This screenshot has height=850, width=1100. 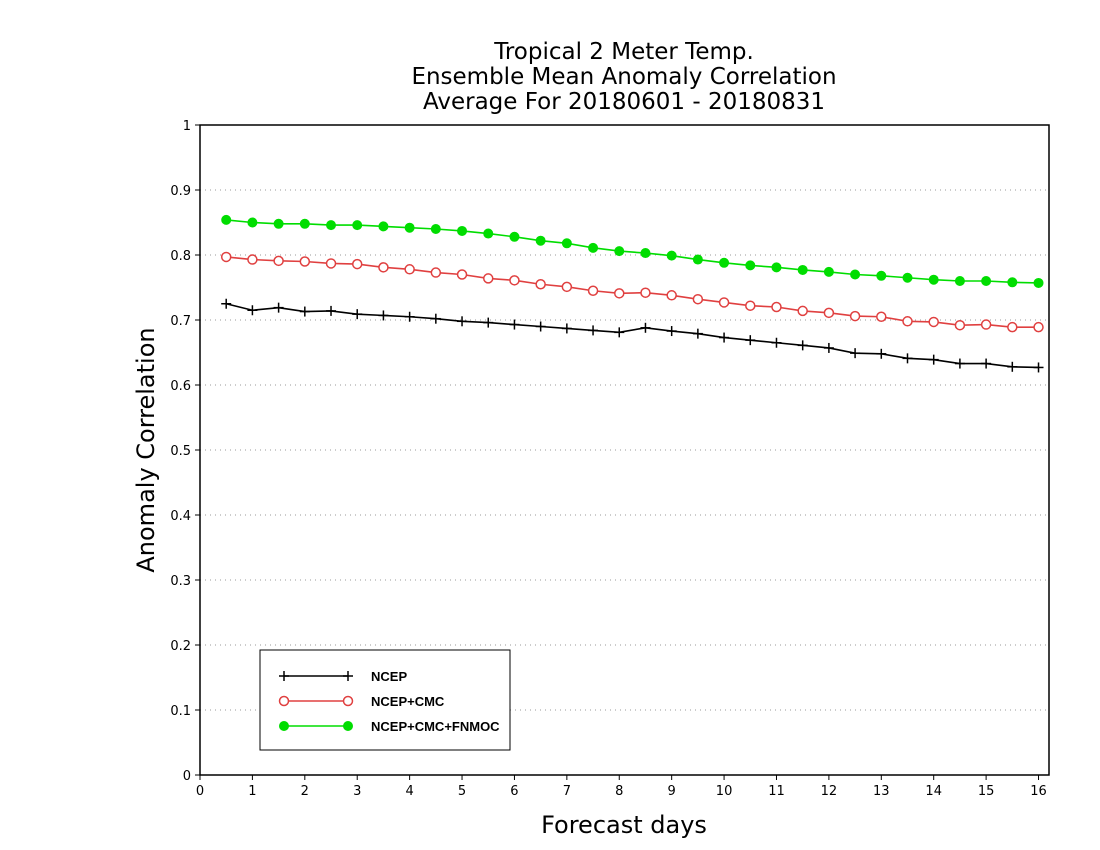 I want to click on series-line-ncep-cmc, so click(x=632, y=292).